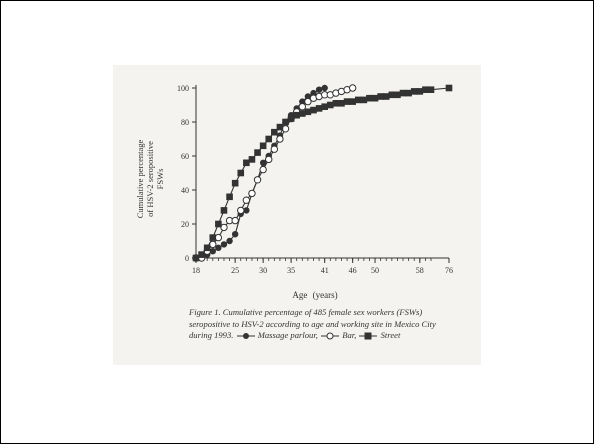  What do you see at coordinates (160, 179) in the screenshot?
I see `y-axis-label-line-3: FSWs` at bounding box center [160, 179].